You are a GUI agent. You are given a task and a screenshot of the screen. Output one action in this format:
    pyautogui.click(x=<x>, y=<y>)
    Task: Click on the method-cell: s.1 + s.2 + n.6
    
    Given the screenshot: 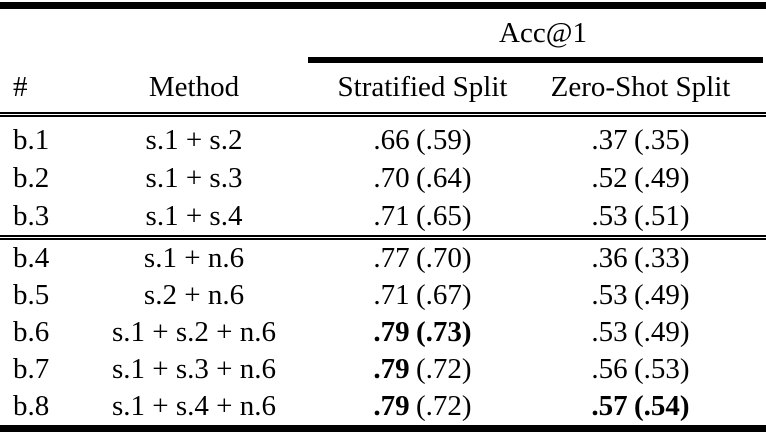 What is the action you would take?
    pyautogui.click(x=194, y=332)
    